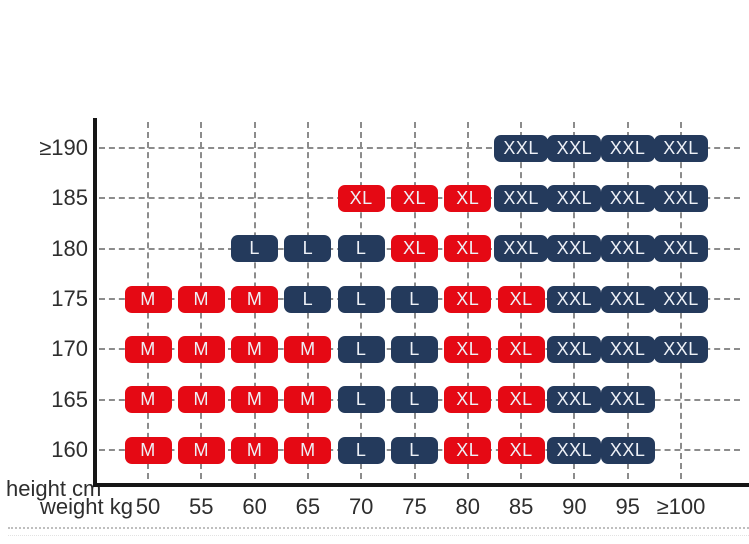  Describe the element at coordinates (681, 506) in the screenshot. I see `x-tick-label: ≥100` at that location.